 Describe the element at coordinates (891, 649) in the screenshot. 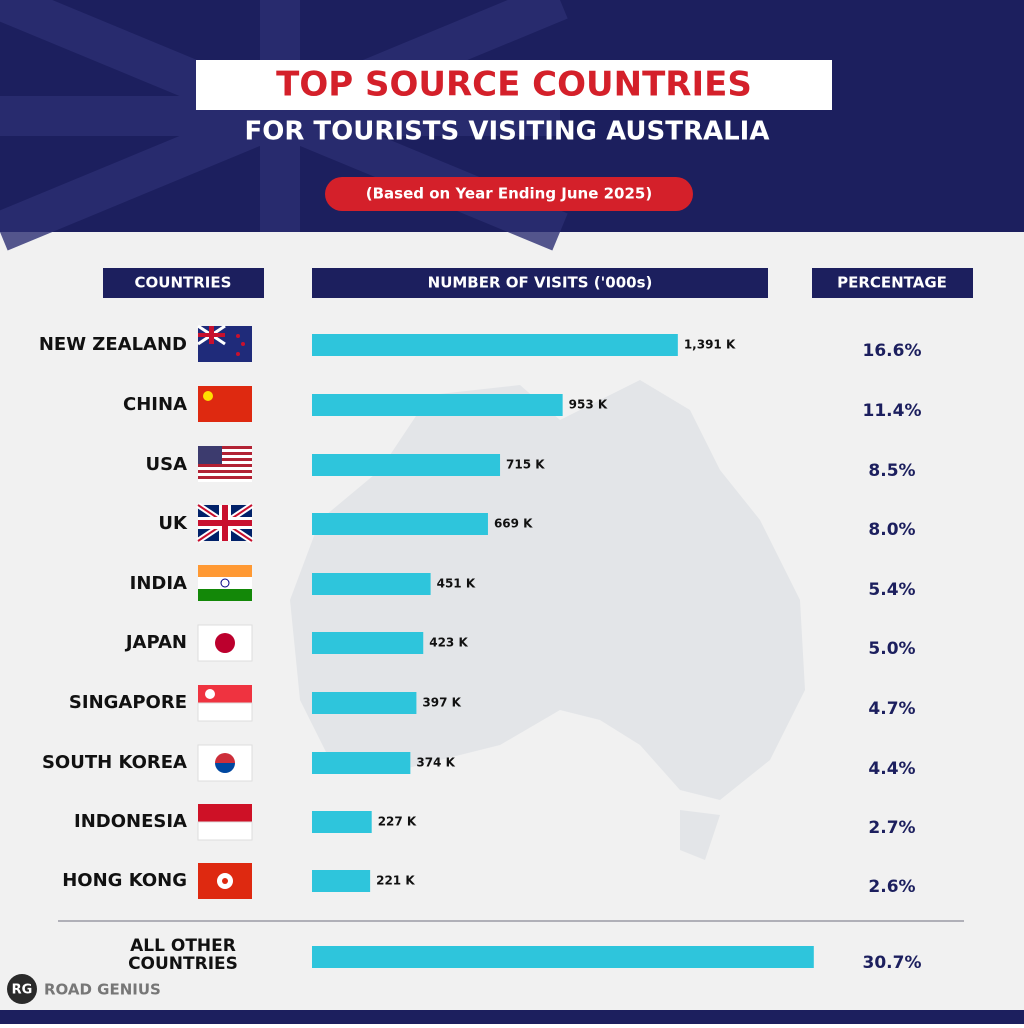

I see `percentage-label: 5.0%` at that location.